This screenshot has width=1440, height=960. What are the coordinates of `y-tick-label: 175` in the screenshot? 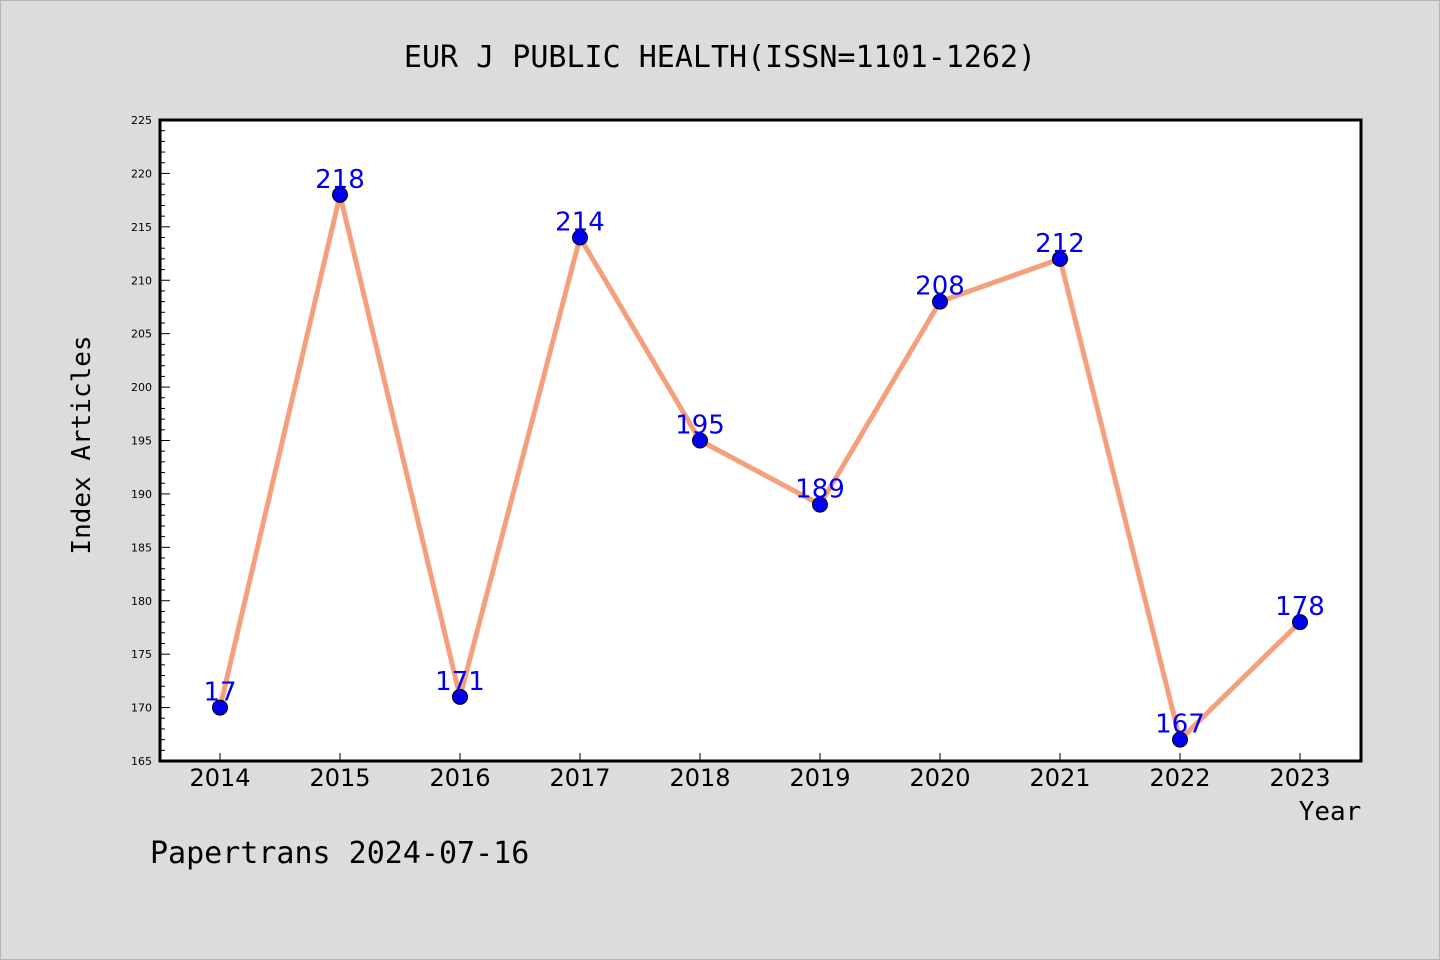 It's located at (141, 654).